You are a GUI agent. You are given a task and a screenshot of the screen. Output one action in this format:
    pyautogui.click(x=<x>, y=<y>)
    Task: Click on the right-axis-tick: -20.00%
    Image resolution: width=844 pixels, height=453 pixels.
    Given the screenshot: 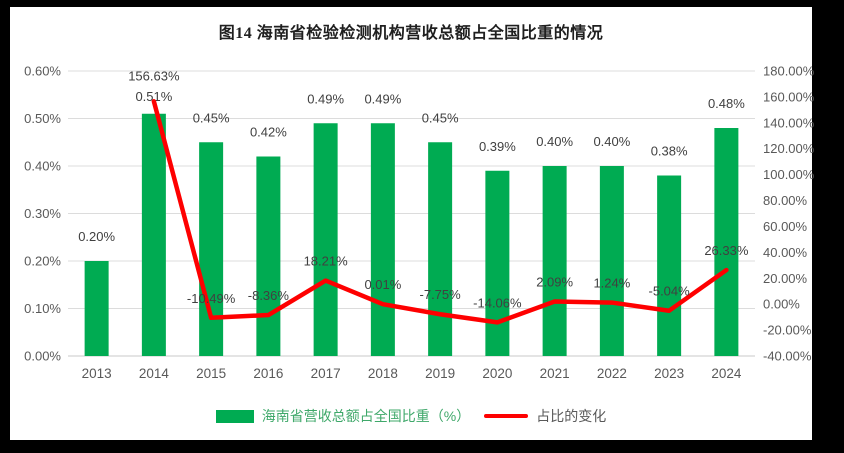 What is the action you would take?
    pyautogui.click(x=787, y=330)
    